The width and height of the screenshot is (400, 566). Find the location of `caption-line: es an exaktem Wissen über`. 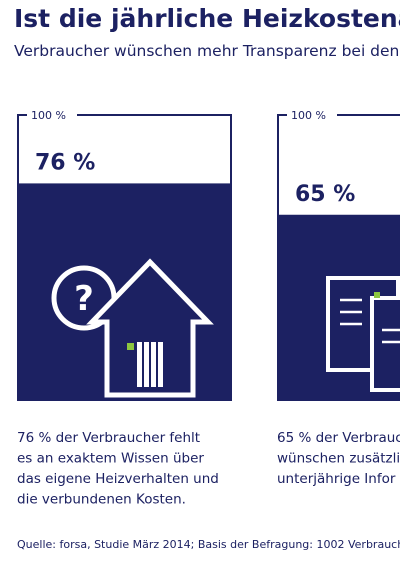

caption-line: es an exaktem Wissen über is located at coordinates (110, 459).